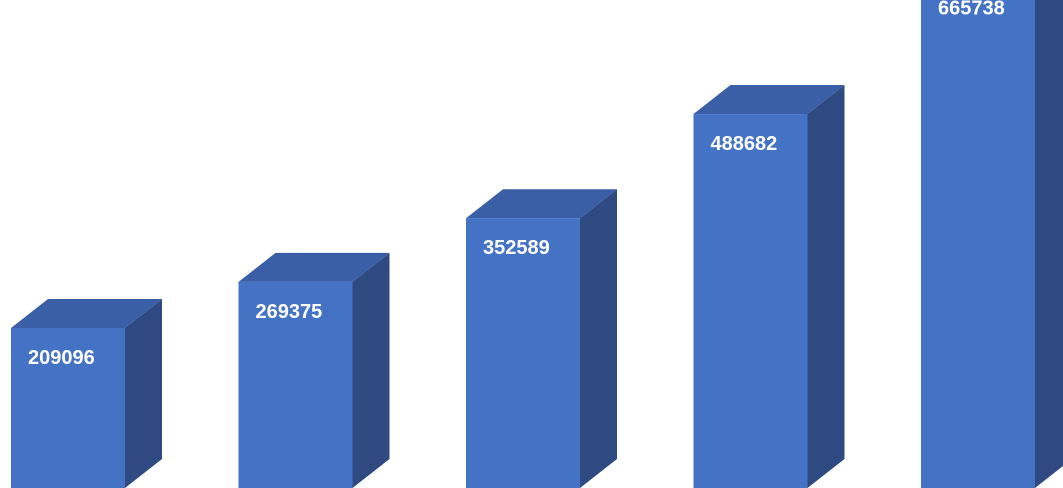 This screenshot has width=1063, height=488. Describe the element at coordinates (289, 312) in the screenshot. I see `data-label-2: 269375` at that location.